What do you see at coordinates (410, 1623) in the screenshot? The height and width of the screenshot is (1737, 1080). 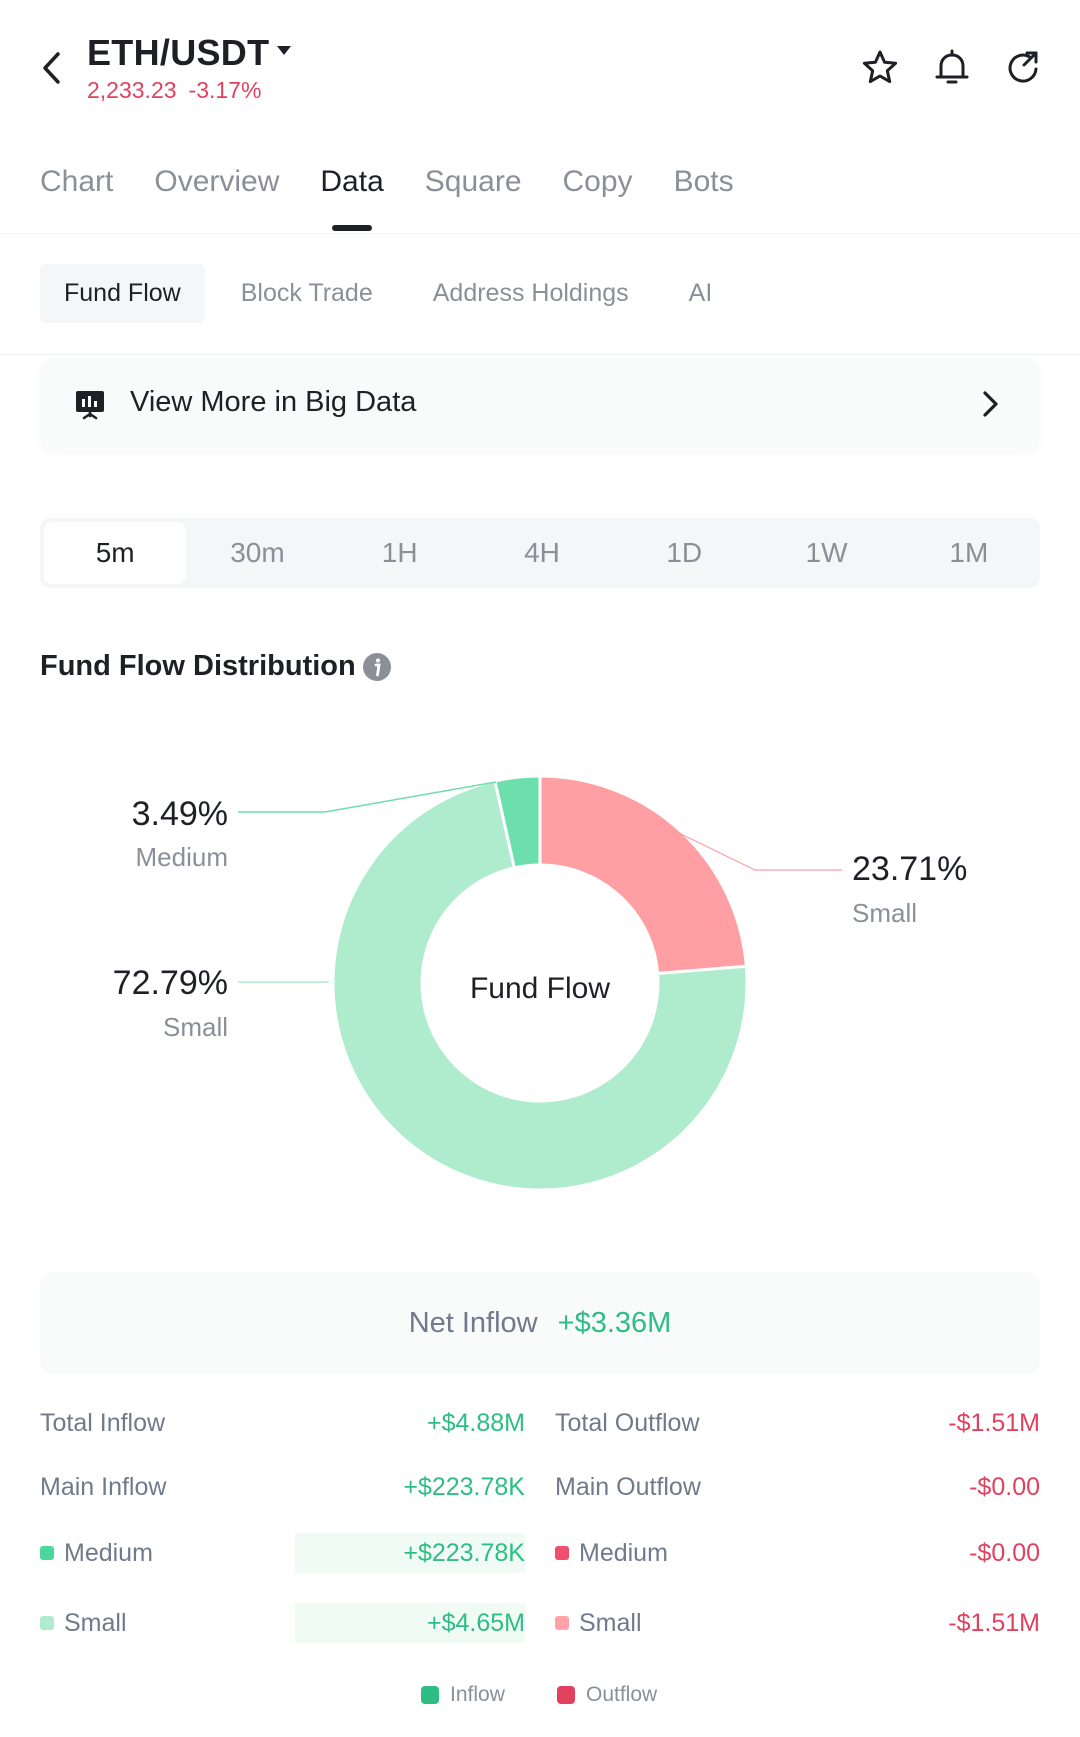 I see `small-inflow-bar` at bounding box center [410, 1623].